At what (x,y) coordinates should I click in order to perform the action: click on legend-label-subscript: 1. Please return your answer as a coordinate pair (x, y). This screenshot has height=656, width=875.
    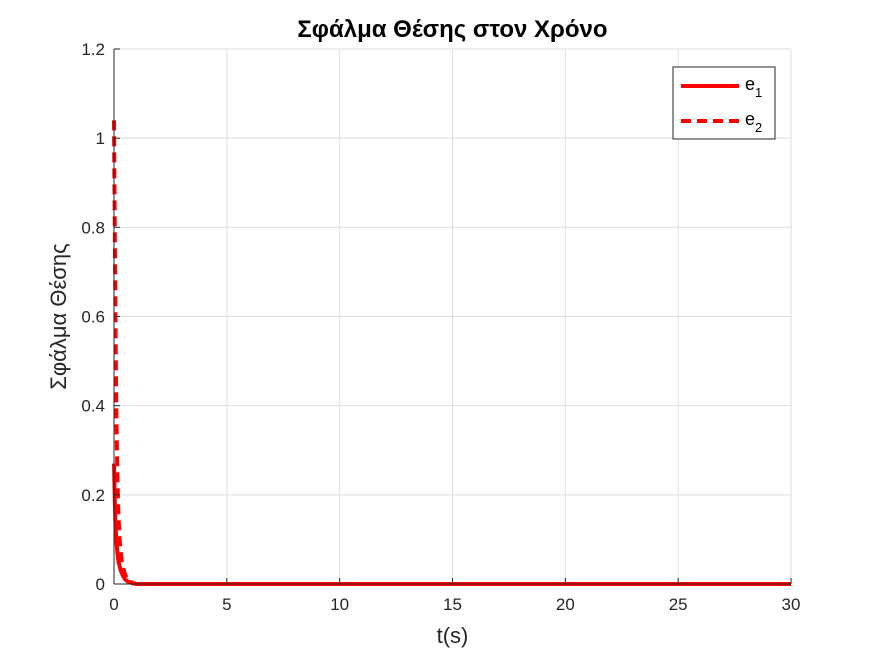
    Looking at the image, I should click on (758, 92).